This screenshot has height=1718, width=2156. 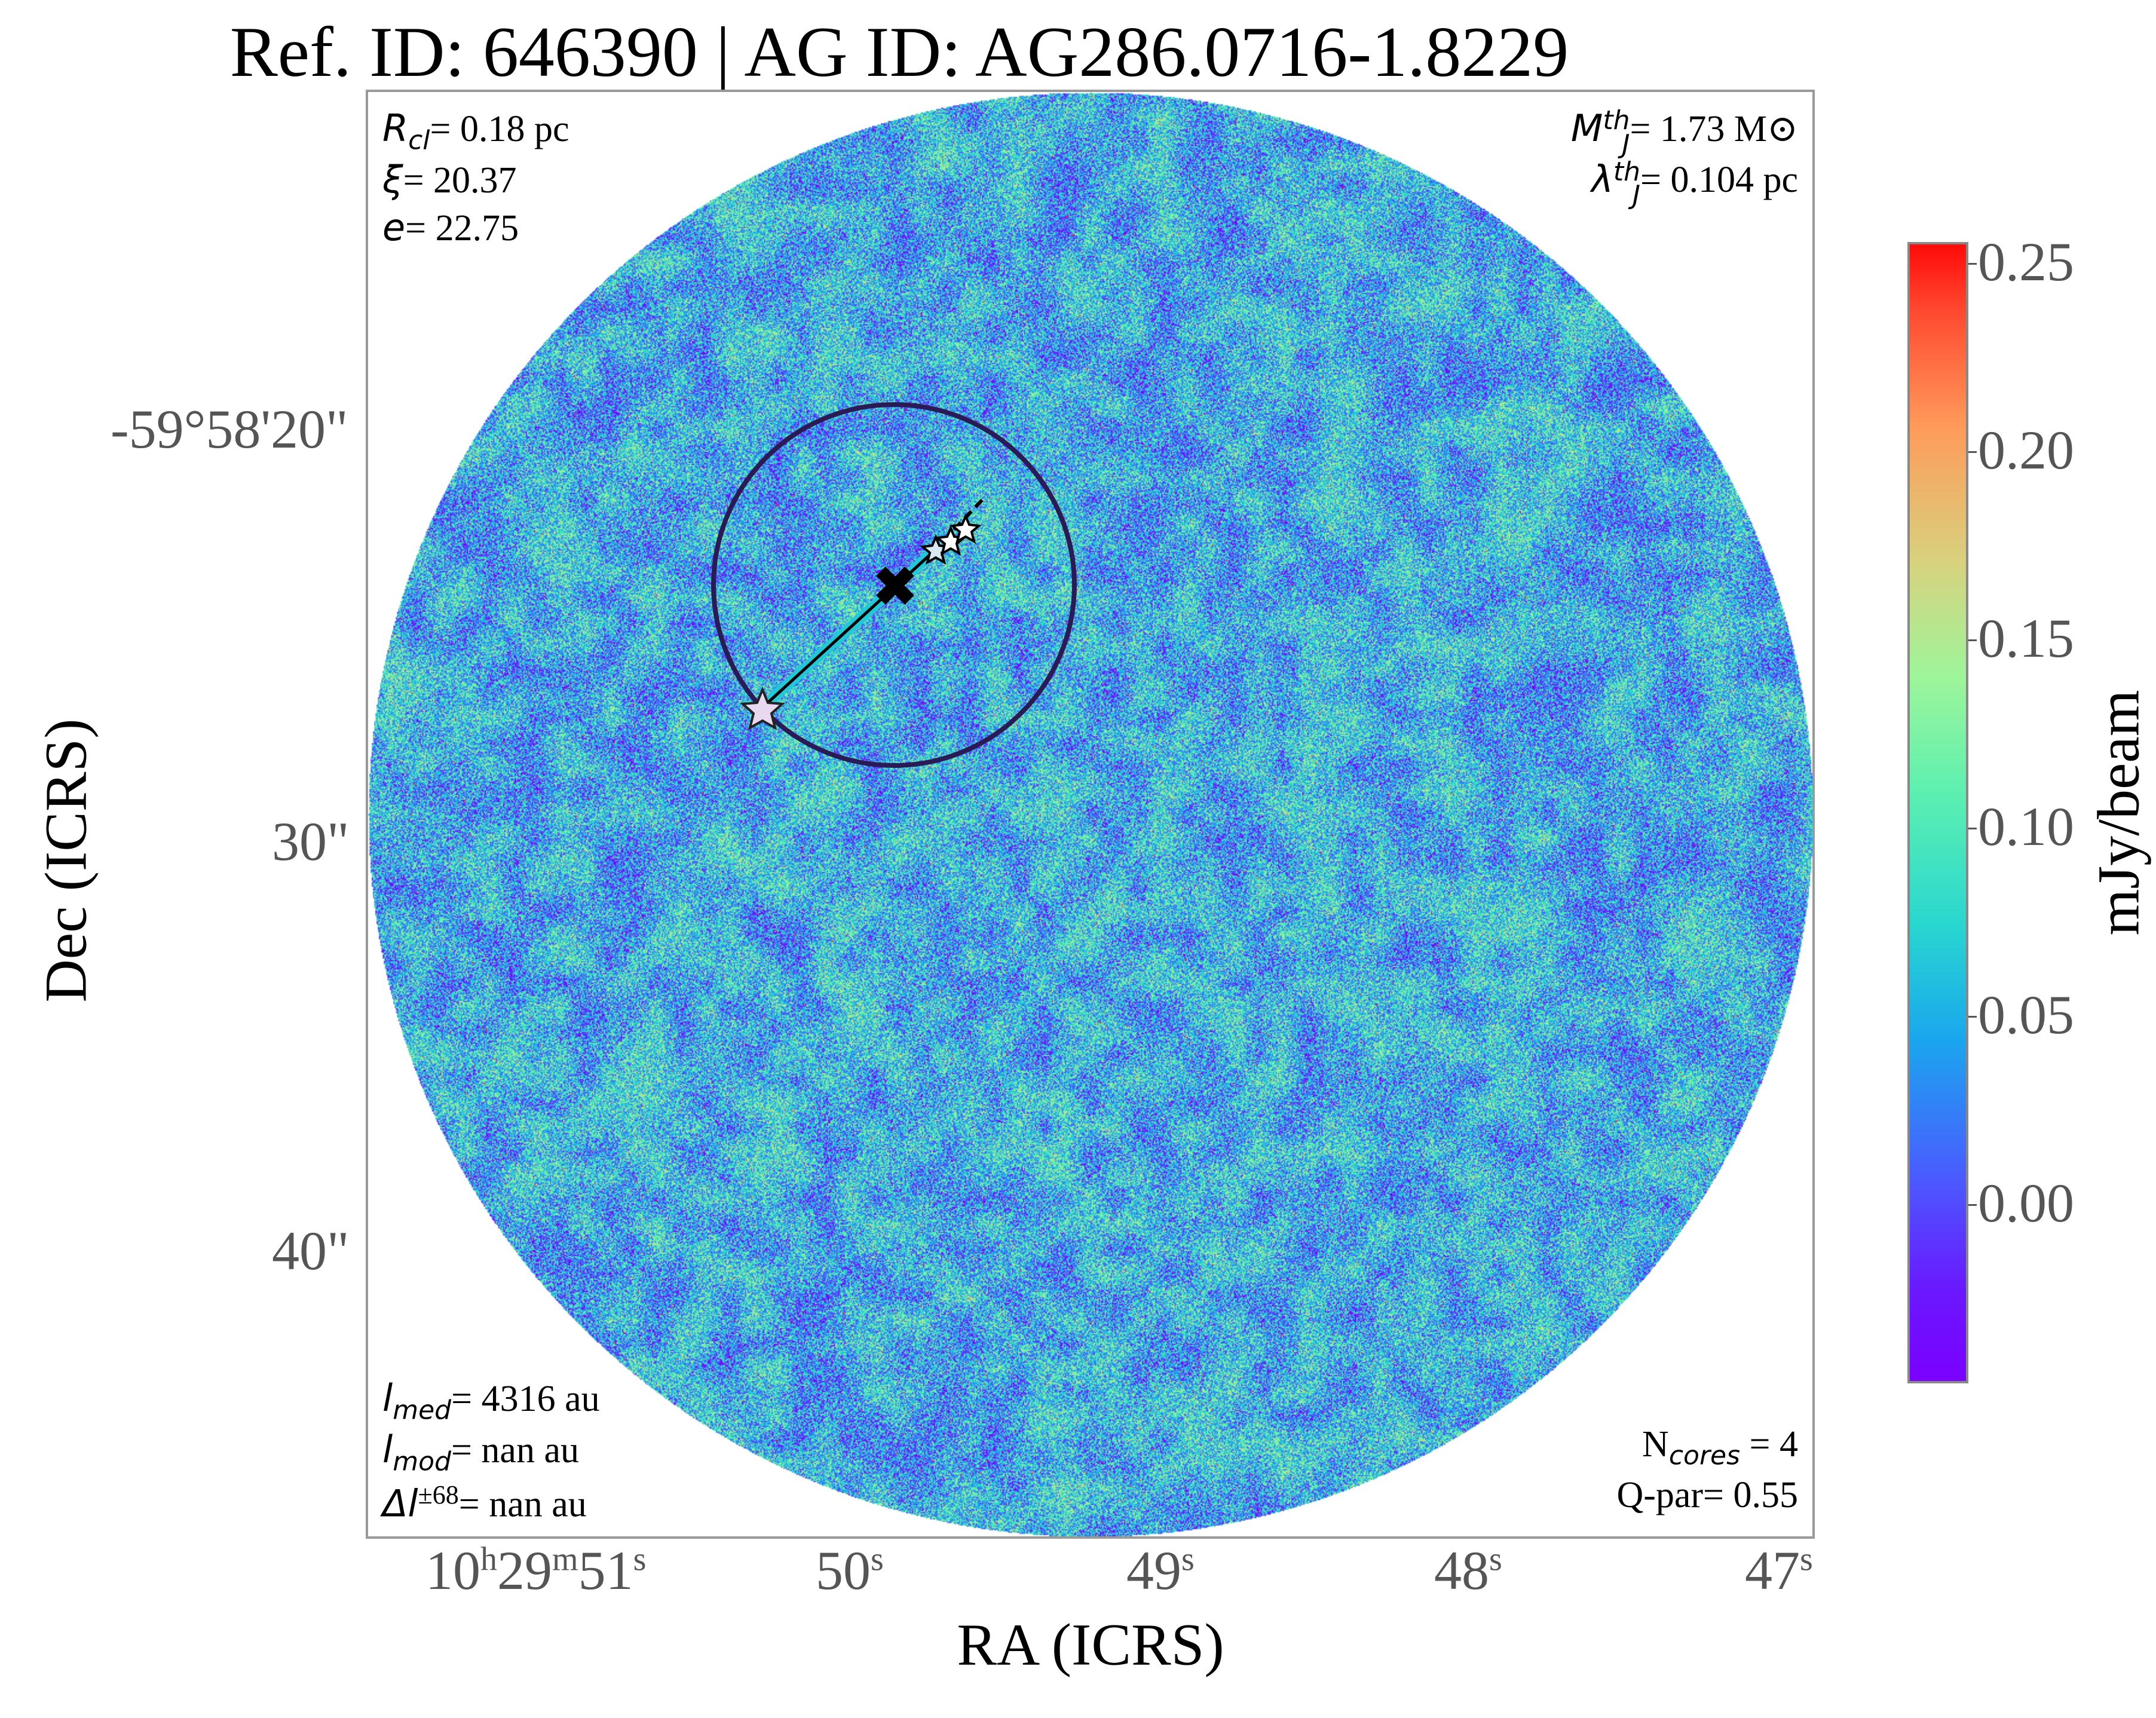 What do you see at coordinates (230, 429) in the screenshot?
I see `y-tick-label: -59°58'20"` at bounding box center [230, 429].